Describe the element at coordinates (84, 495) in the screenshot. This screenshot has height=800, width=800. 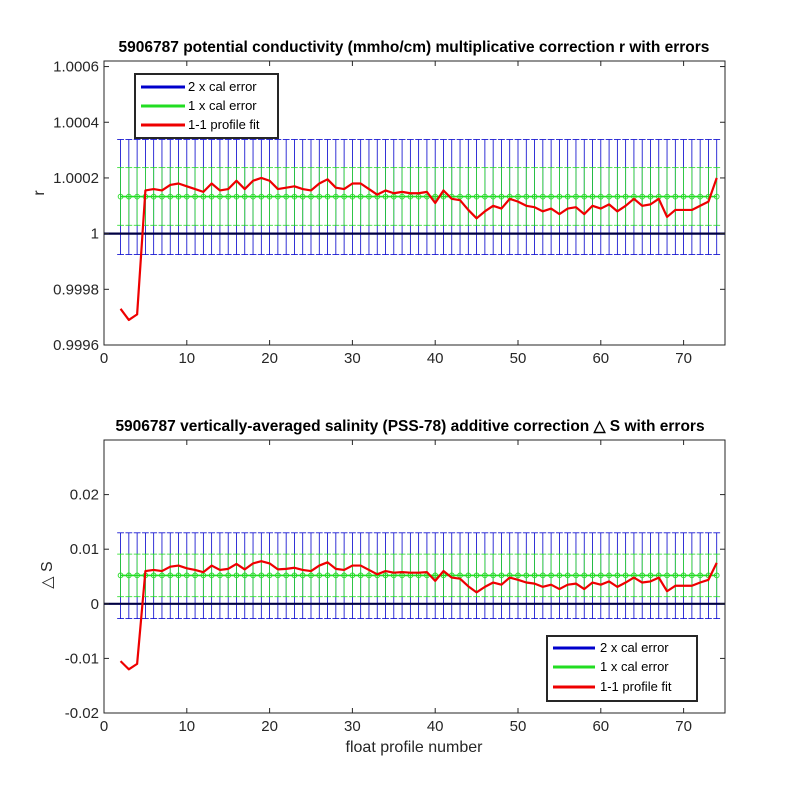
I see `y-tick-label: 0.02` at that location.